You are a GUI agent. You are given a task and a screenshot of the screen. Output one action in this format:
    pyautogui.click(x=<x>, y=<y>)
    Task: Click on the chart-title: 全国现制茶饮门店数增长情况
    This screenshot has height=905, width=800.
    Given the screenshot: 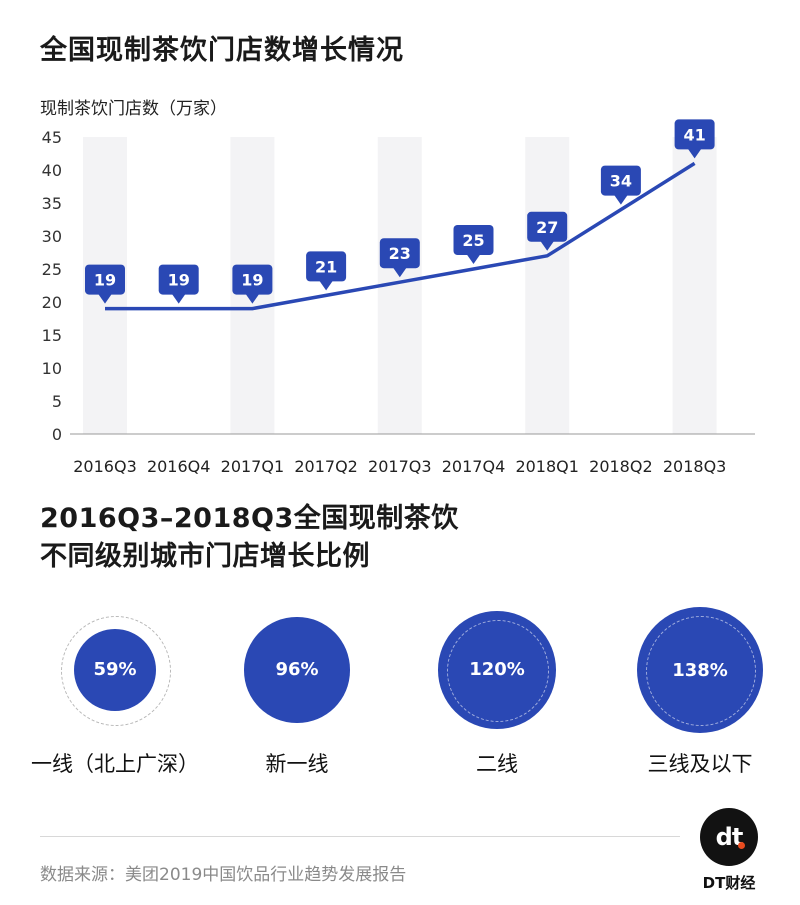 What is the action you would take?
    pyautogui.click(x=222, y=50)
    